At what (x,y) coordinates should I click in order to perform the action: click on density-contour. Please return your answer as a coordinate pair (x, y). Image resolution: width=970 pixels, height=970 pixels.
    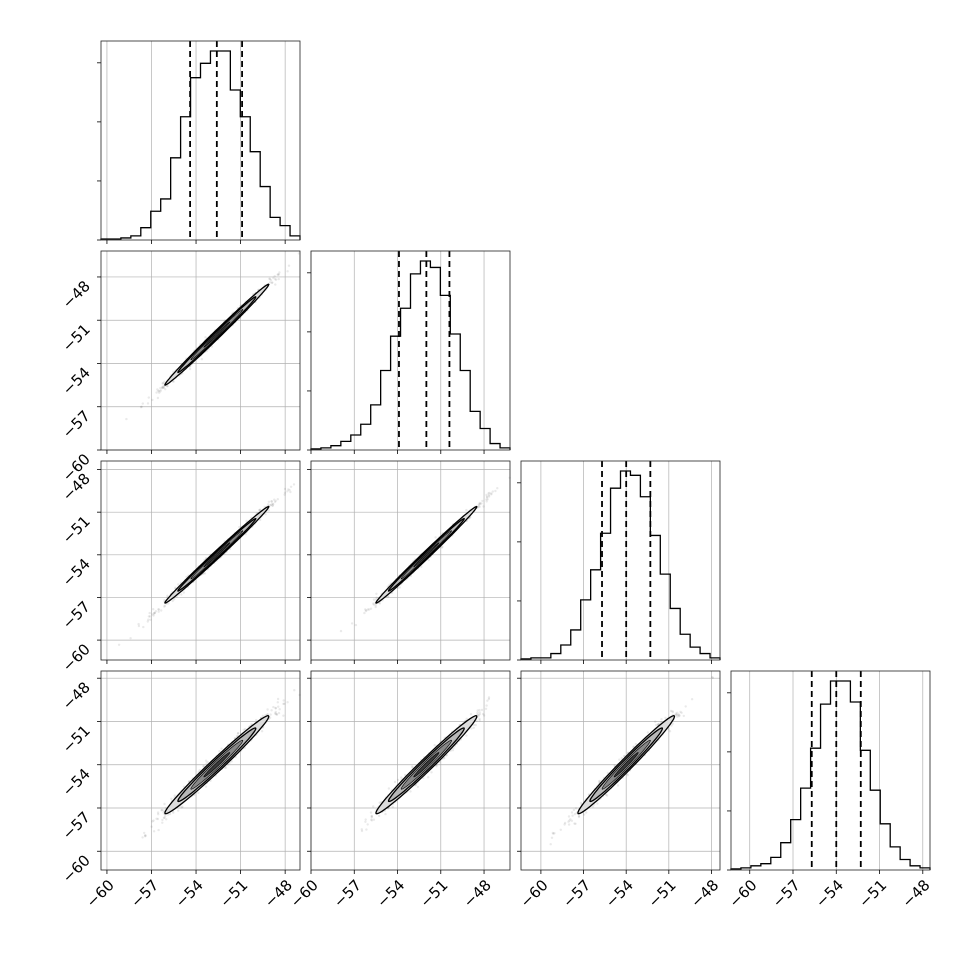
    Looking at the image, I should click on (217, 555).